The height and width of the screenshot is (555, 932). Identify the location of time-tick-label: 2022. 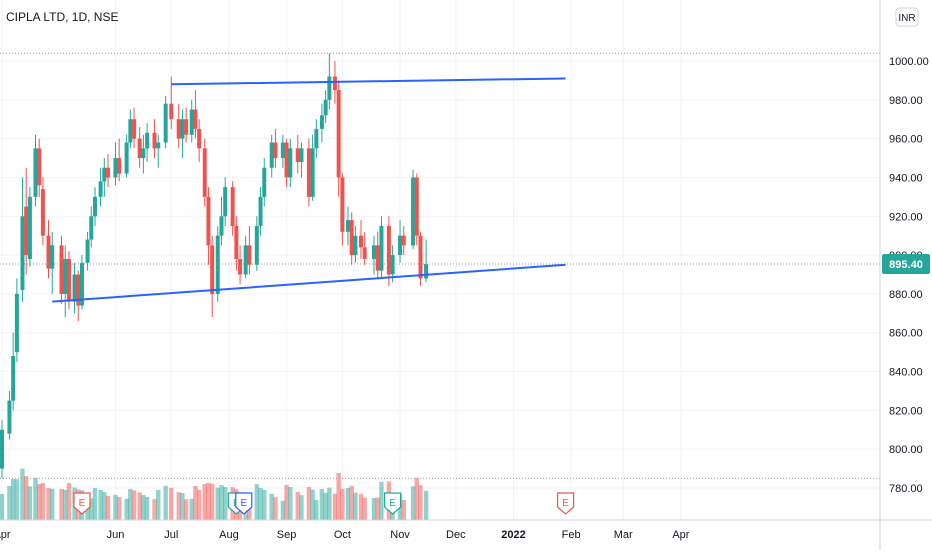
(513, 535).